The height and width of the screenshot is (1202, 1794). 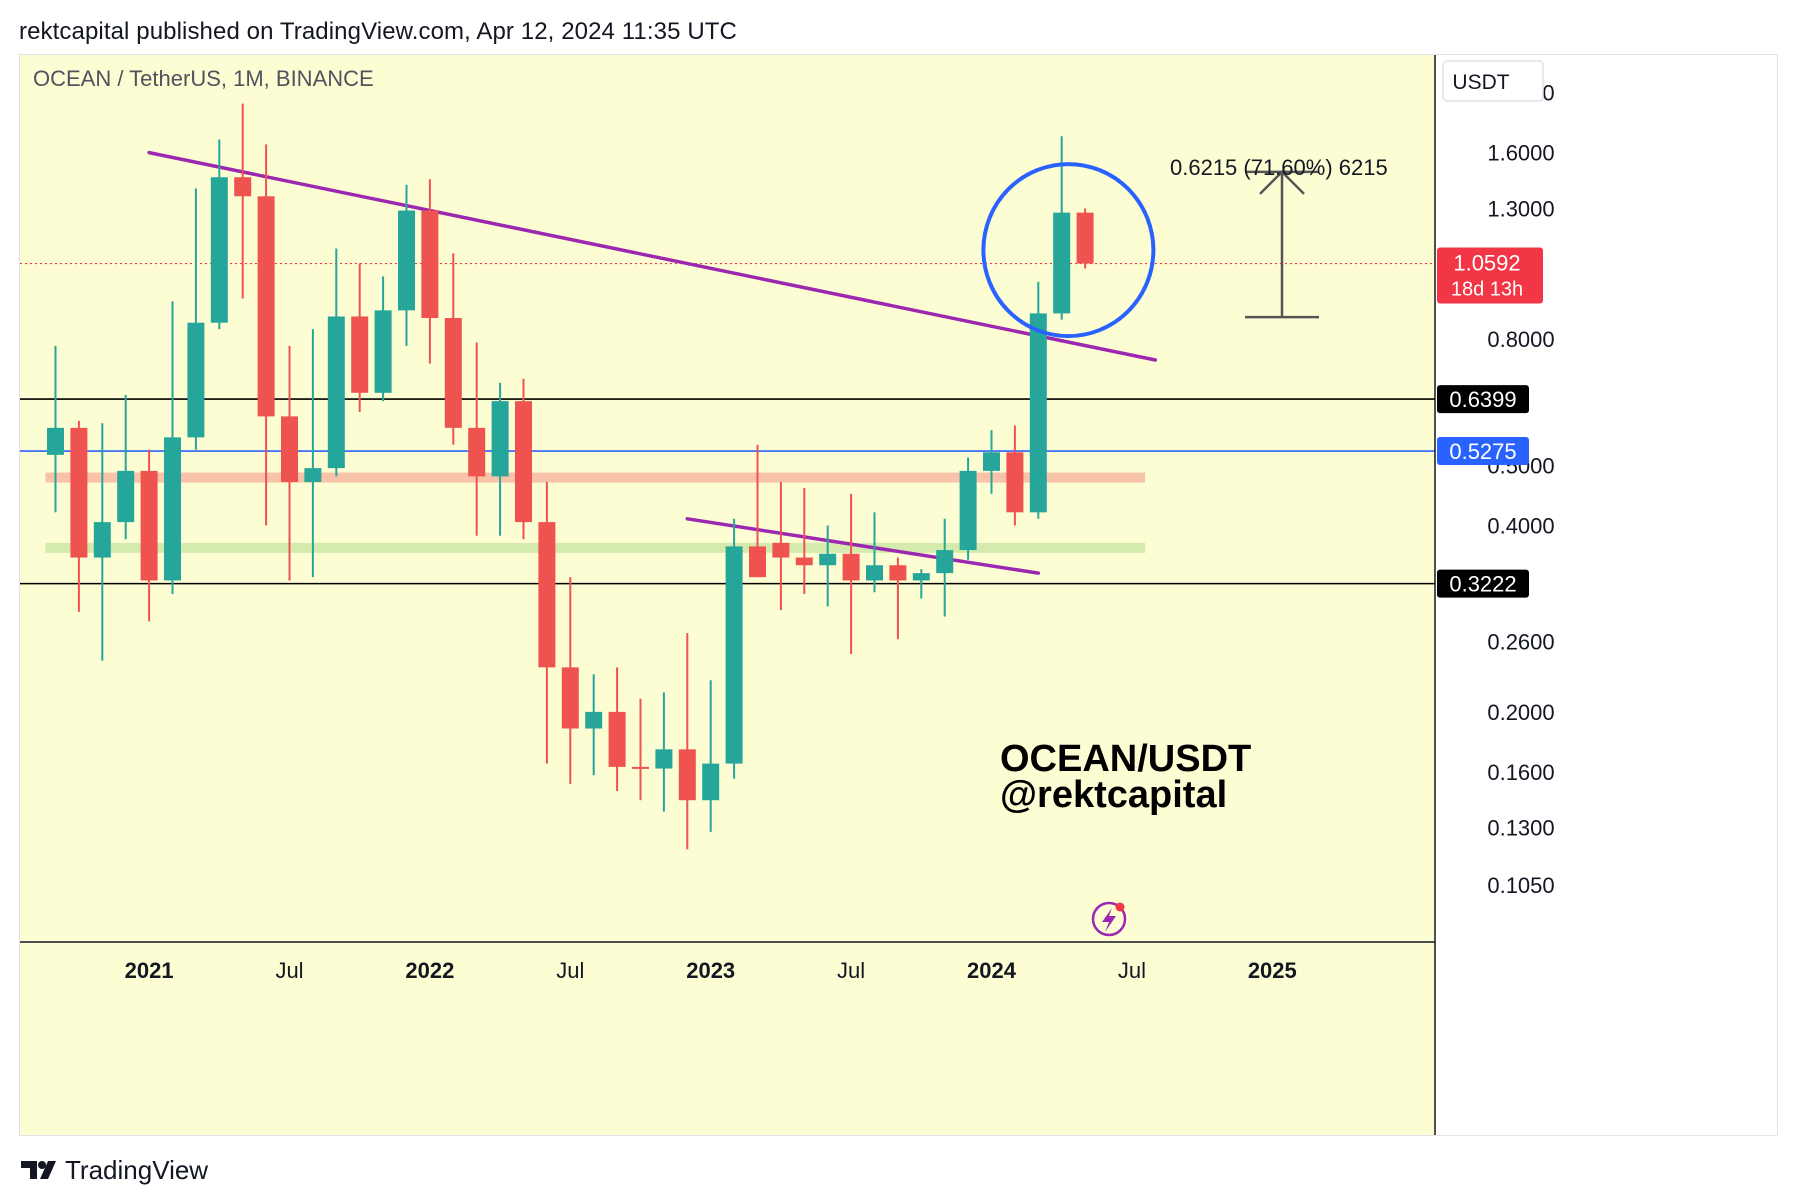 What do you see at coordinates (1487, 290) in the screenshot?
I see `bar-countdown-label: 18d 13h` at bounding box center [1487, 290].